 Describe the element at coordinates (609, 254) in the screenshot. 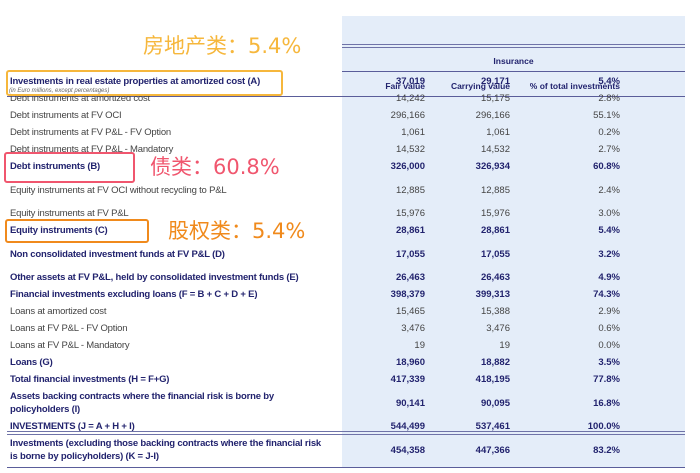

I see `pct-cell: 3.2%` at that location.